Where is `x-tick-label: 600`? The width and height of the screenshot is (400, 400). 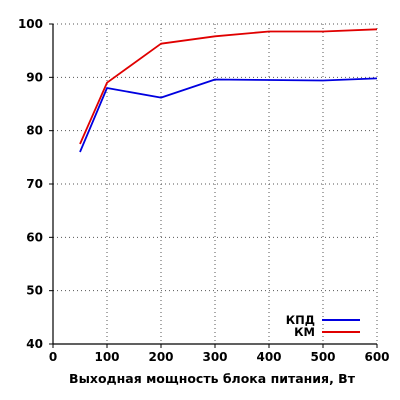 x-tick-label: 600 is located at coordinates (376, 357).